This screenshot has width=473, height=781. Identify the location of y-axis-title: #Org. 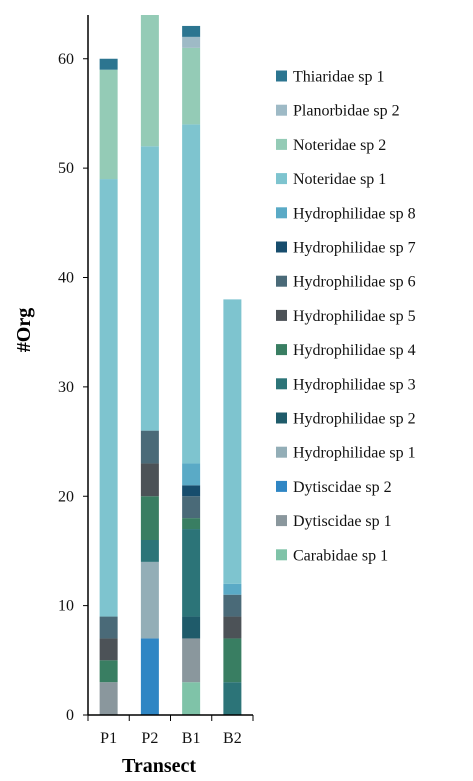
(24, 330).